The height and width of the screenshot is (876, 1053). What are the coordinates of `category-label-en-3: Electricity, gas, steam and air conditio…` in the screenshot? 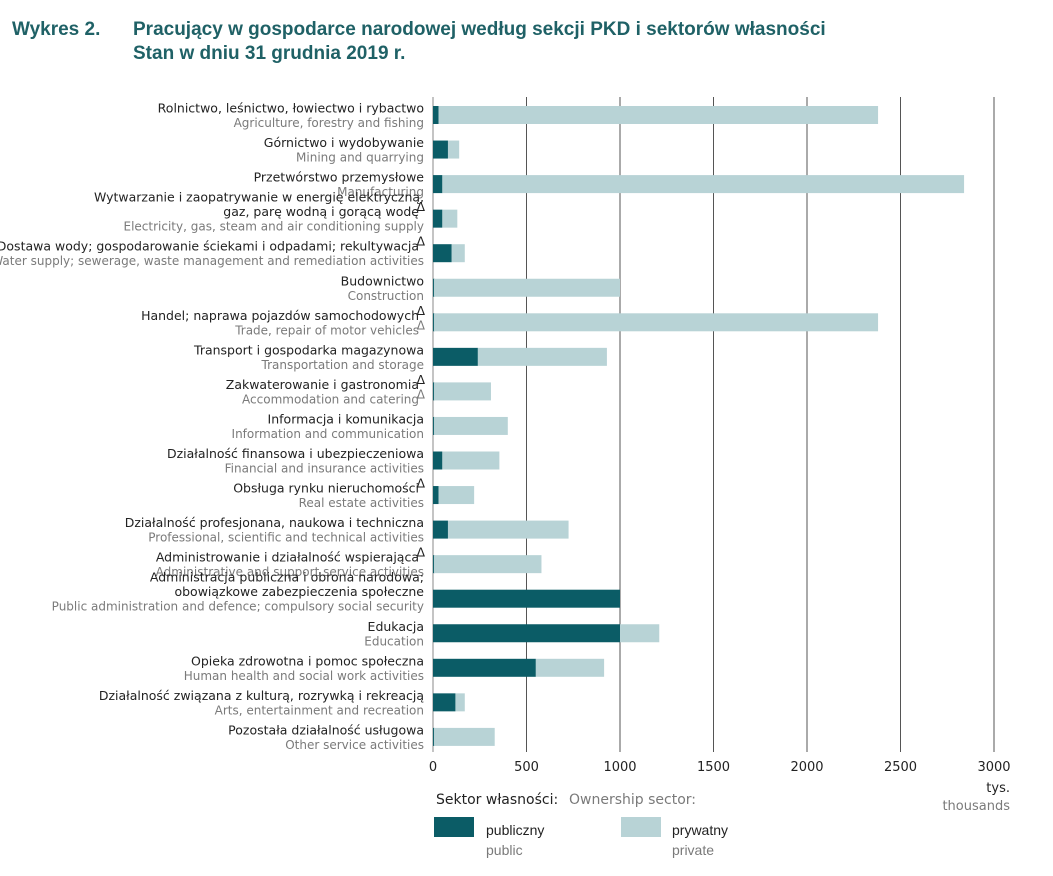 It's located at (274, 227).